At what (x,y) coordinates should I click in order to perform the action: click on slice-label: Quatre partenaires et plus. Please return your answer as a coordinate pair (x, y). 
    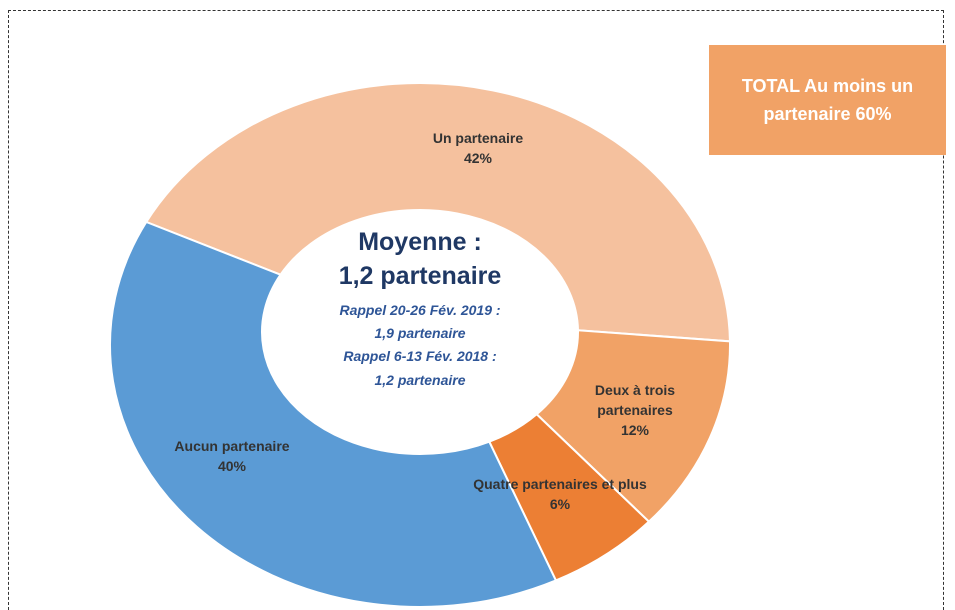
    Looking at the image, I should click on (560, 484).